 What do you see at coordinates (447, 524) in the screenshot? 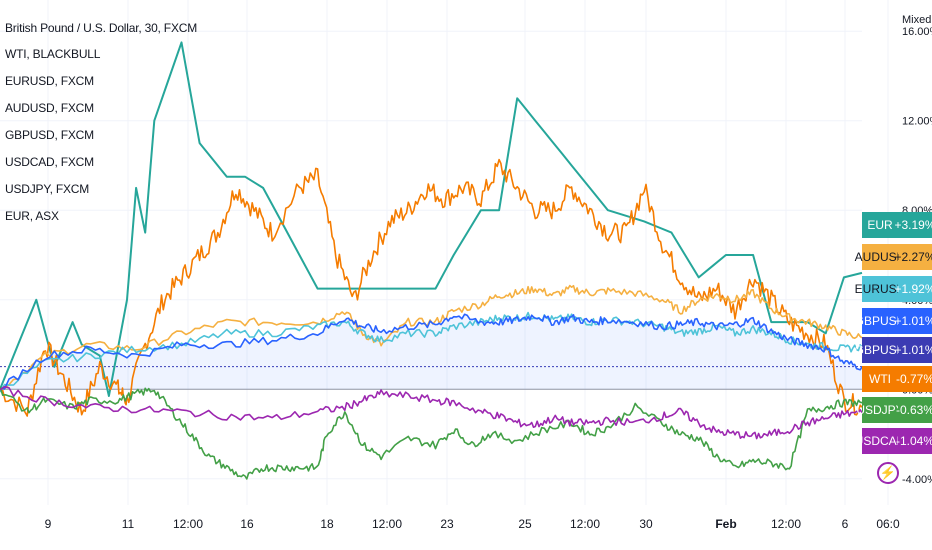
I see `x-tick-label: 23` at bounding box center [447, 524].